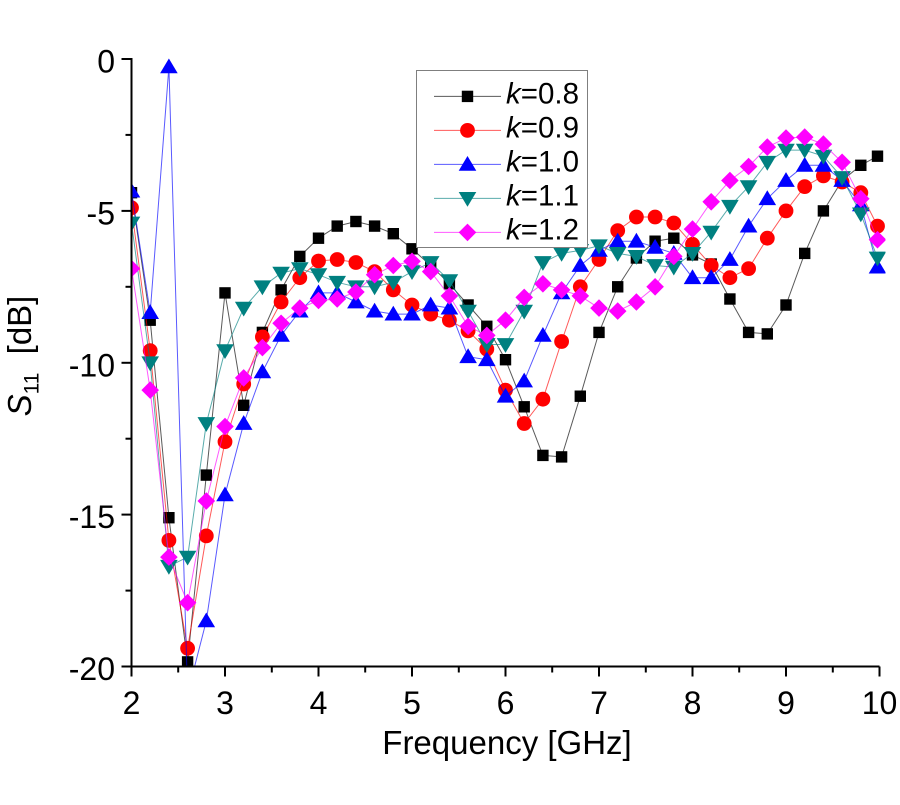 Image resolution: width=900 pixels, height=805 pixels. Describe the element at coordinates (542, 229) in the screenshot. I see `svg-text: k=1.2` at that location.